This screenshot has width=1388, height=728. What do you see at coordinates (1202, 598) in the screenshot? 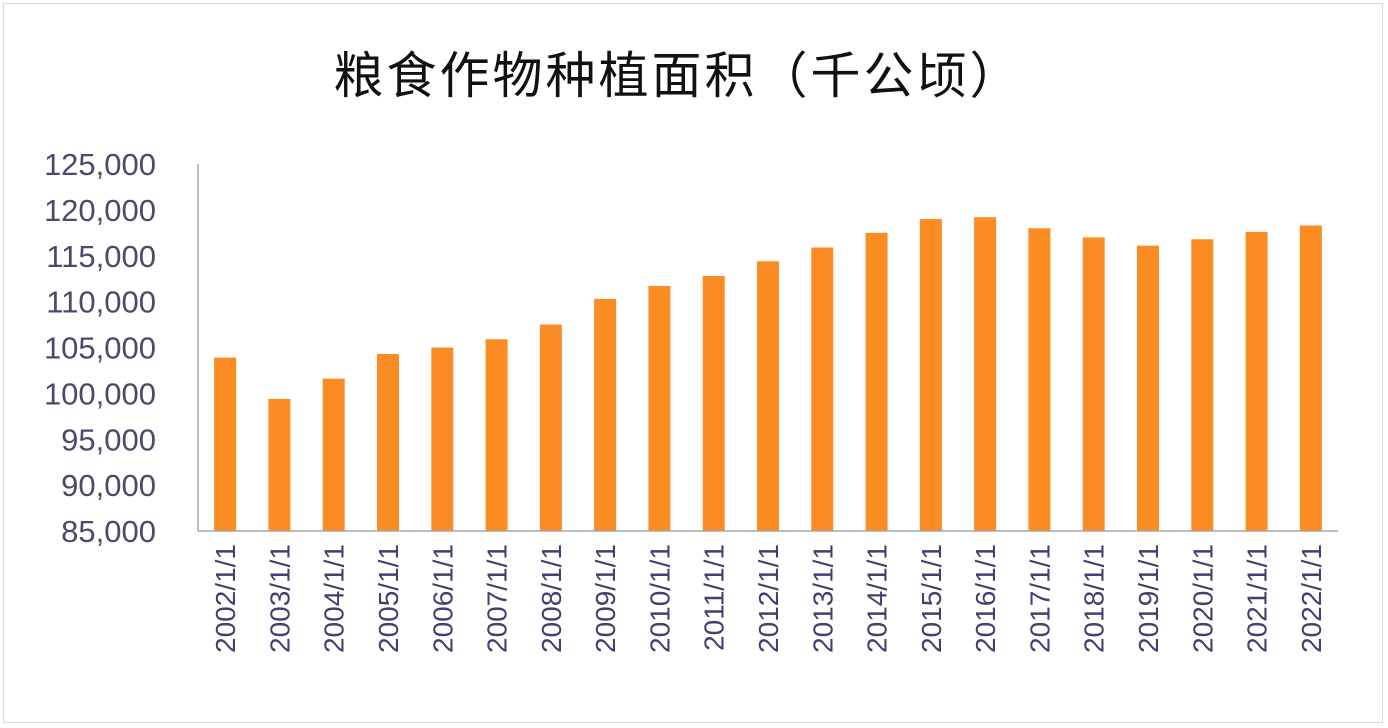
I see `x-tick-label: 2020/1/1` at bounding box center [1202, 598].